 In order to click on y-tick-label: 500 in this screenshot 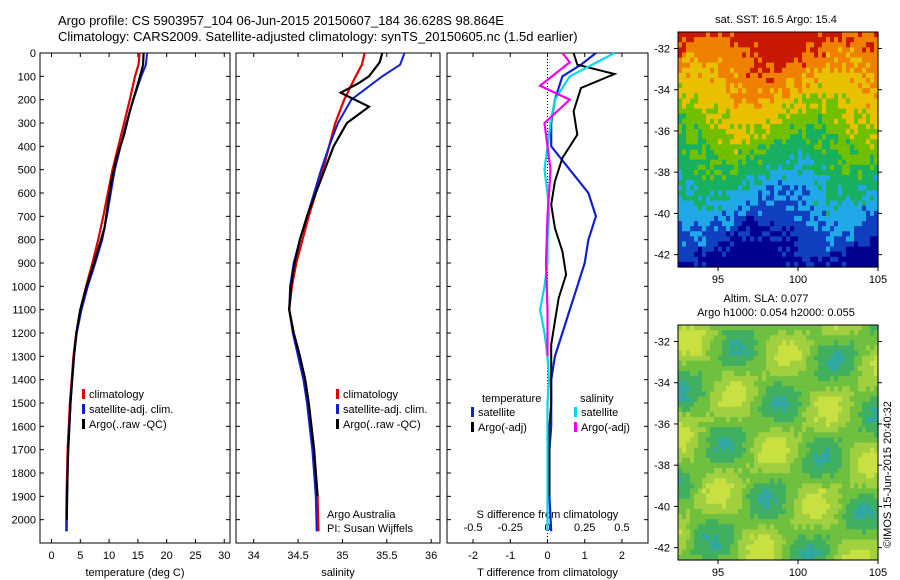, I will do `click(27, 171)`.